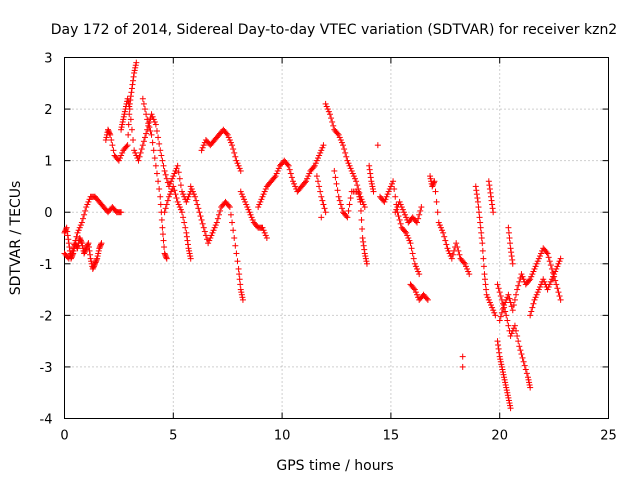  I want to click on y-tick-label: 1, so click(48, 162).